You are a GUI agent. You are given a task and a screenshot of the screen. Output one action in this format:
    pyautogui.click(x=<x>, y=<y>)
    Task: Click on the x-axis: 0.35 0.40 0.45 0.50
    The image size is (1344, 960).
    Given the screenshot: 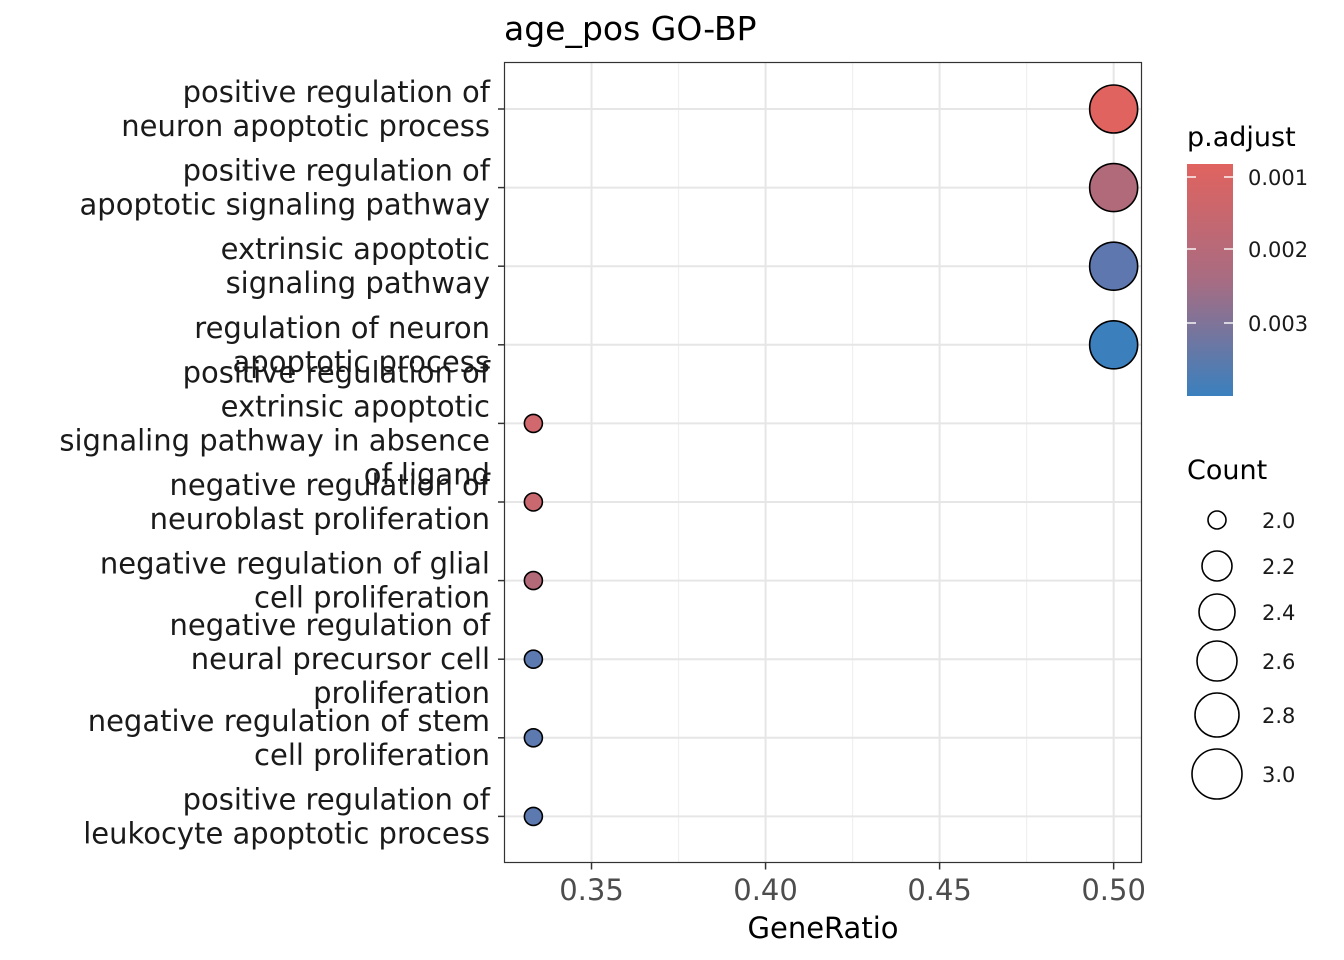 What is the action you would take?
    pyautogui.click(x=852, y=884)
    